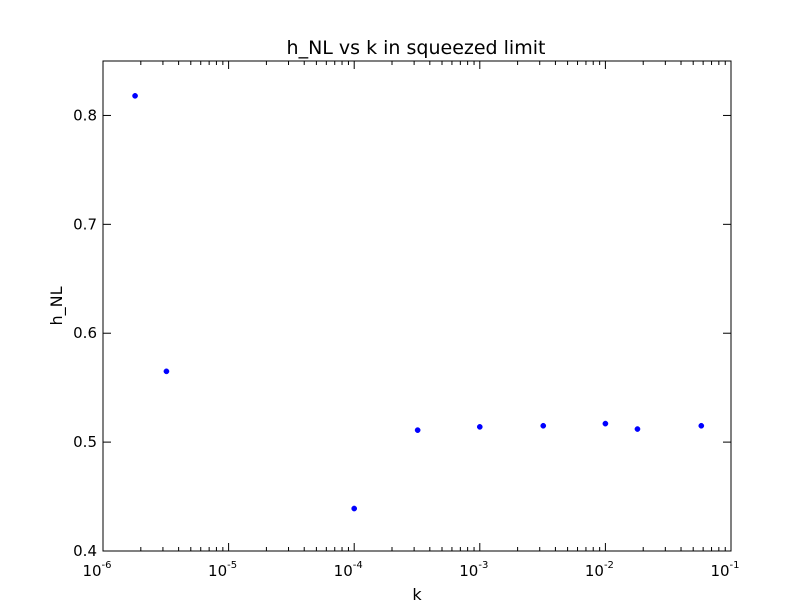 The image size is (812, 612). Describe the element at coordinates (85, 224) in the screenshot. I see `y-tick-label: 0.7` at that location.